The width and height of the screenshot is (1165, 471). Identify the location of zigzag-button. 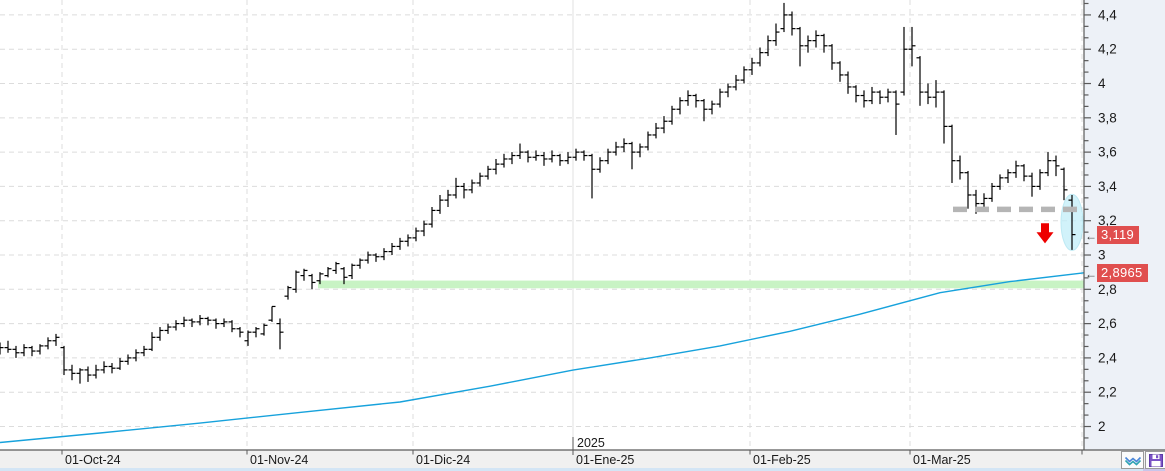
(1132, 460).